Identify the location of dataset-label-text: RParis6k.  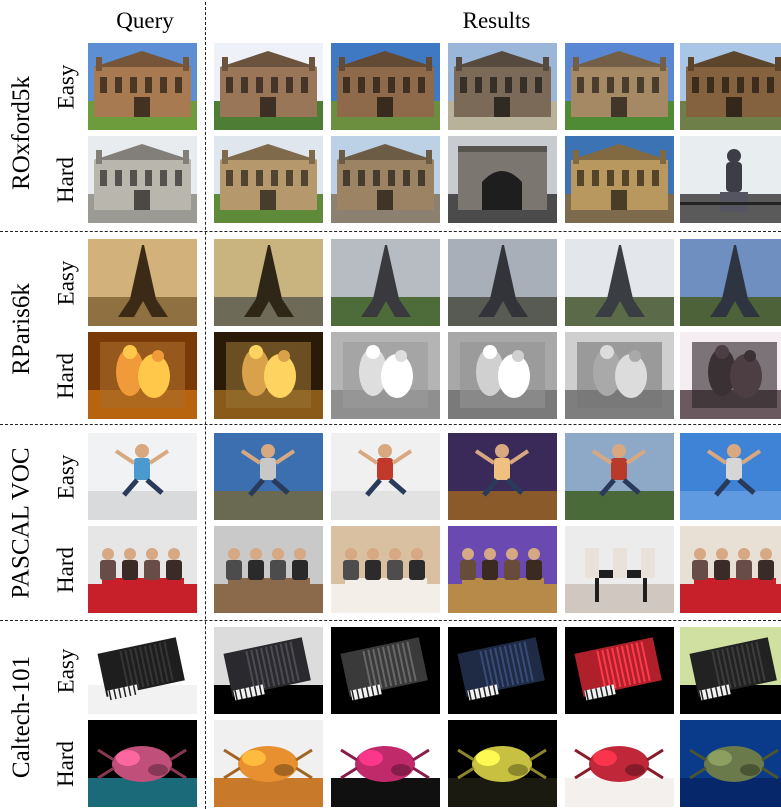
(21, 329).